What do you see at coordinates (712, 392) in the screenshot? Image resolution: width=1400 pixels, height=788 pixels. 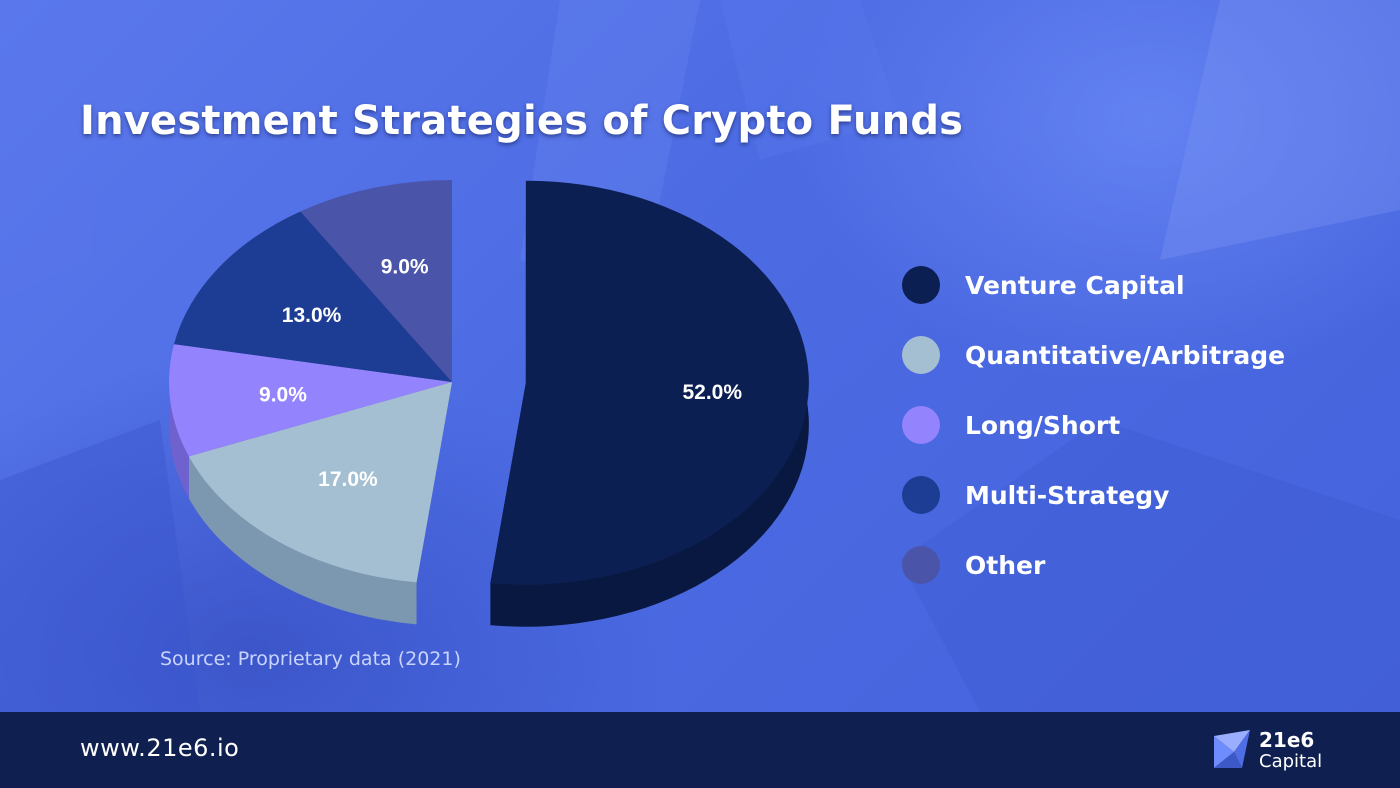 I see `pie-slice-label-0: 52.0%` at bounding box center [712, 392].